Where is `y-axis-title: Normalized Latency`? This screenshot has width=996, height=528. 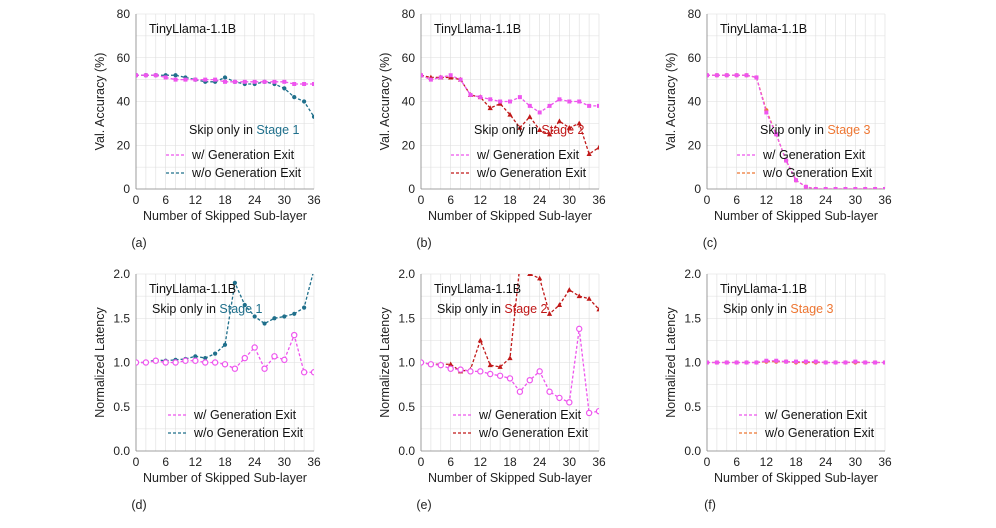
y-axis-title: Normalized Latency is located at coordinates (671, 362).